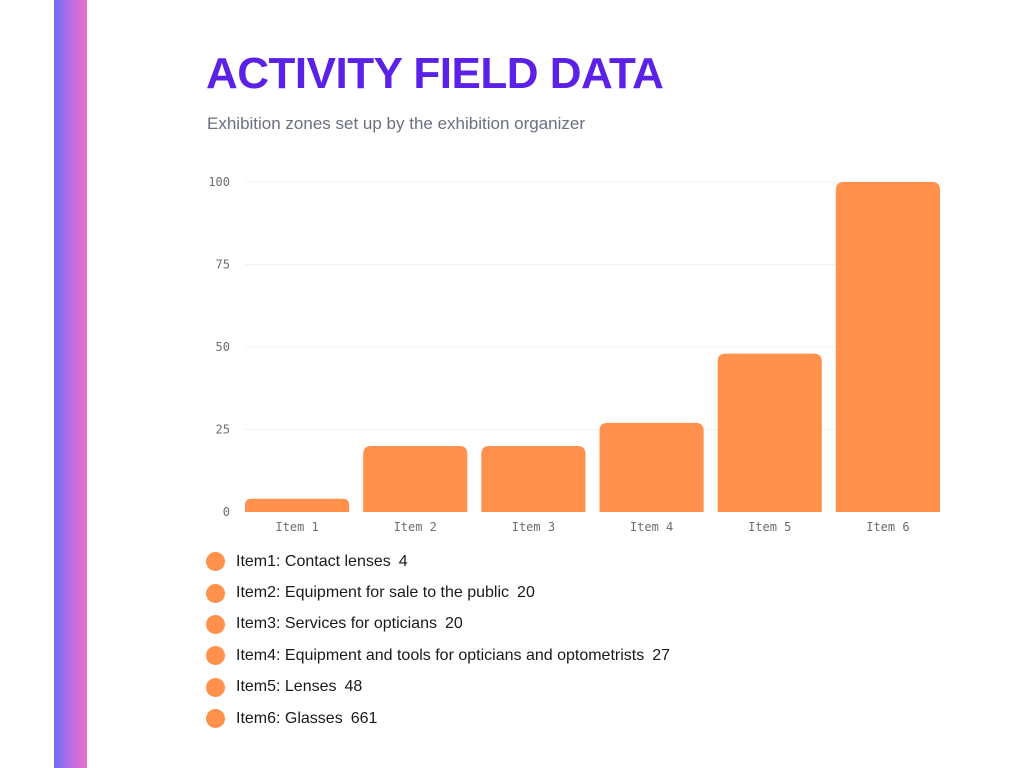 The width and height of the screenshot is (1024, 768). What do you see at coordinates (226, 512) in the screenshot?
I see `y-tick-label: 0` at bounding box center [226, 512].